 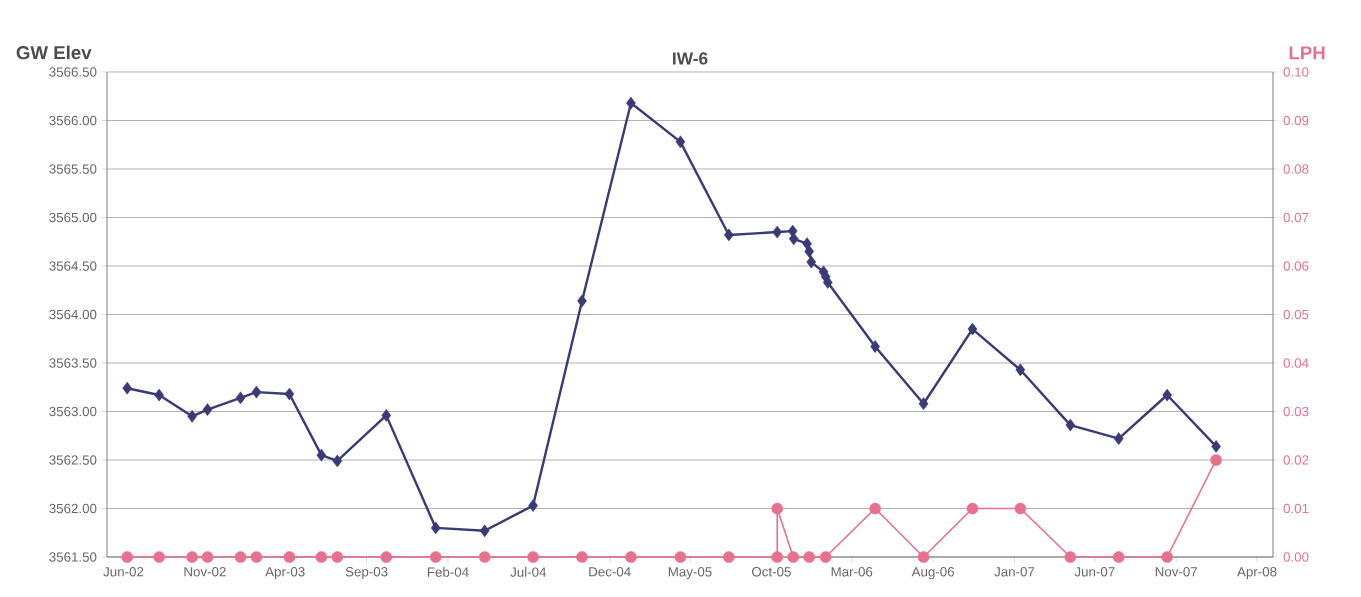 I want to click on y-tick-label: 3566.00, so click(x=73, y=120).